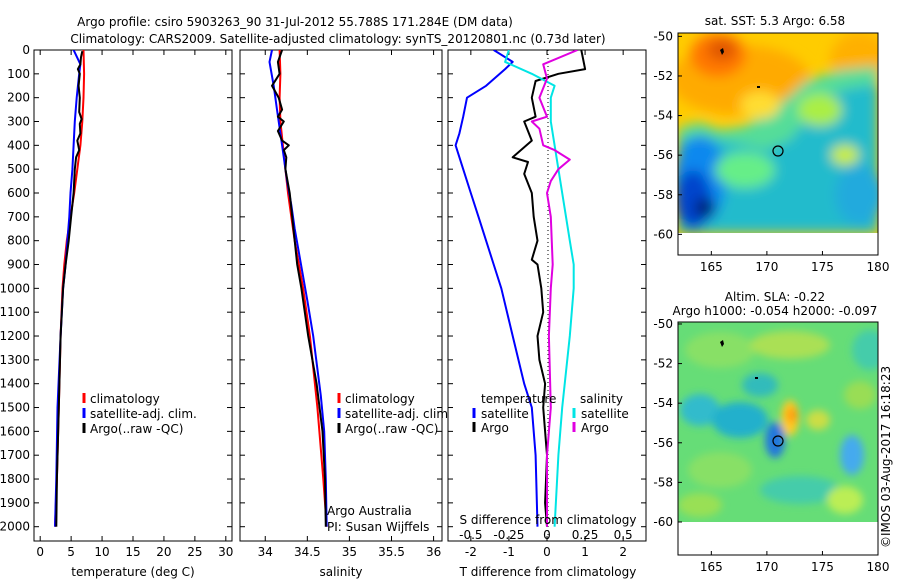 This screenshot has width=900, height=580. Describe the element at coordinates (18, 241) in the screenshot. I see `y-tick-label: 800` at that location.